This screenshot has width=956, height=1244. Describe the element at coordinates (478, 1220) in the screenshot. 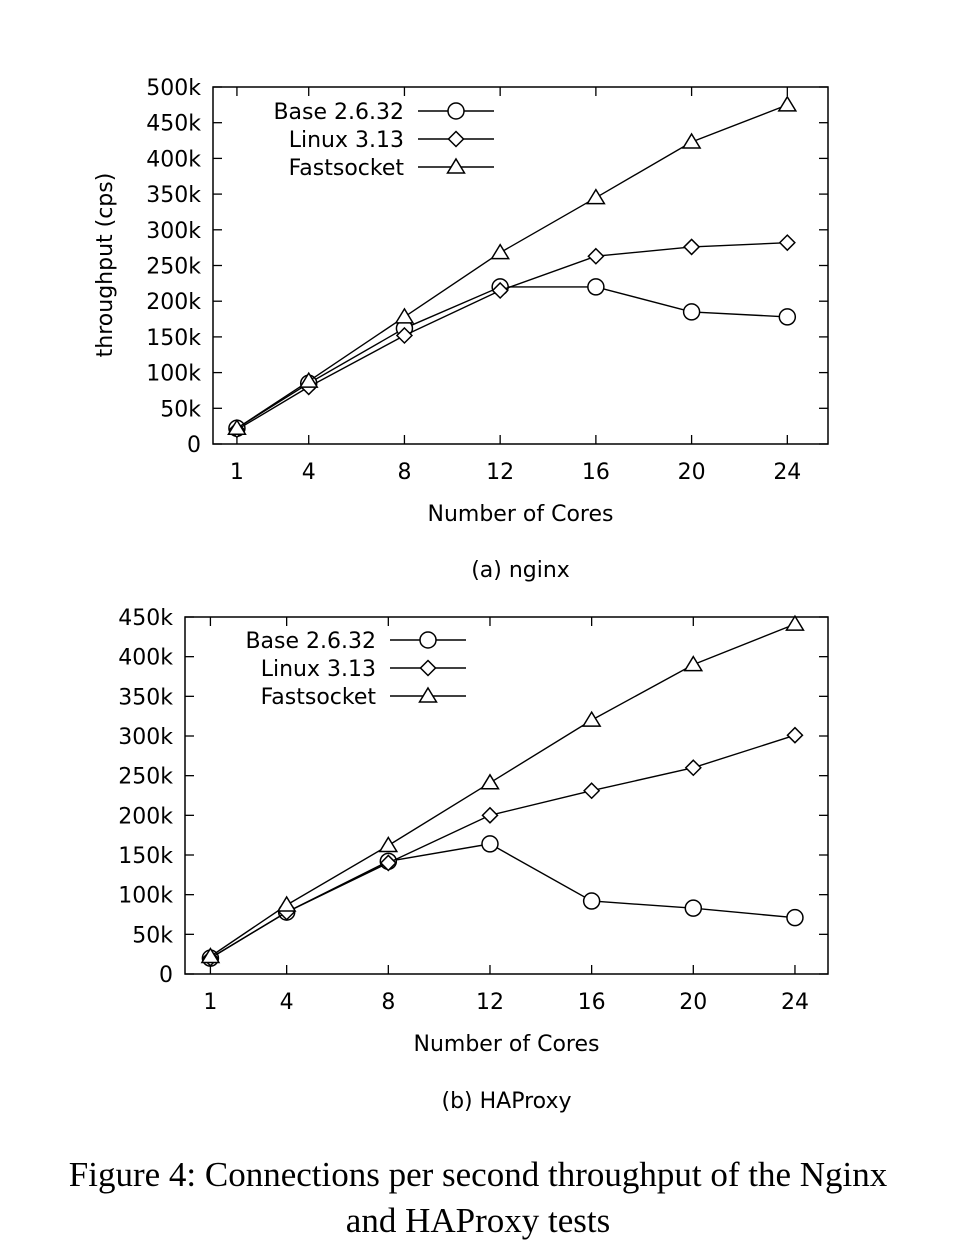

I see `figure-caption-line-2: and HAProxy tests` at that location.